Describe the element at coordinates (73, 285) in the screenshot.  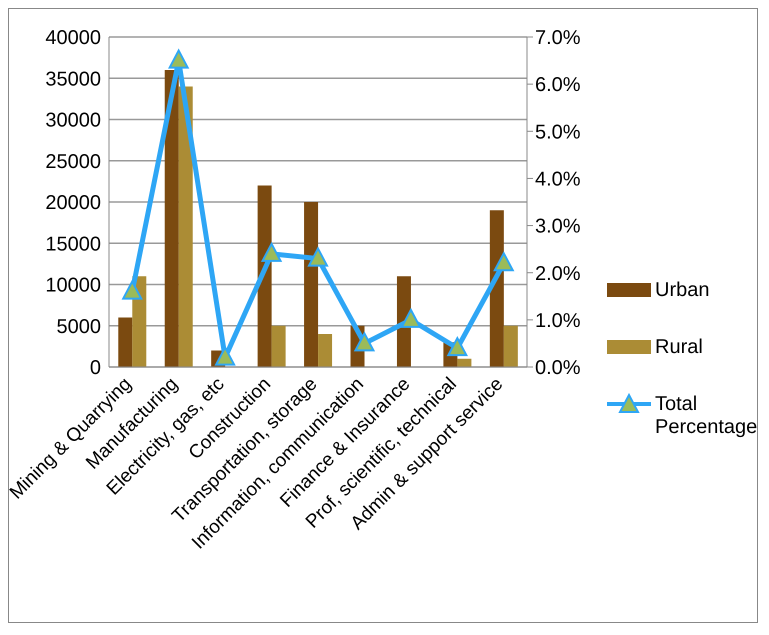
I see `y-tick-label: 10000` at that location.